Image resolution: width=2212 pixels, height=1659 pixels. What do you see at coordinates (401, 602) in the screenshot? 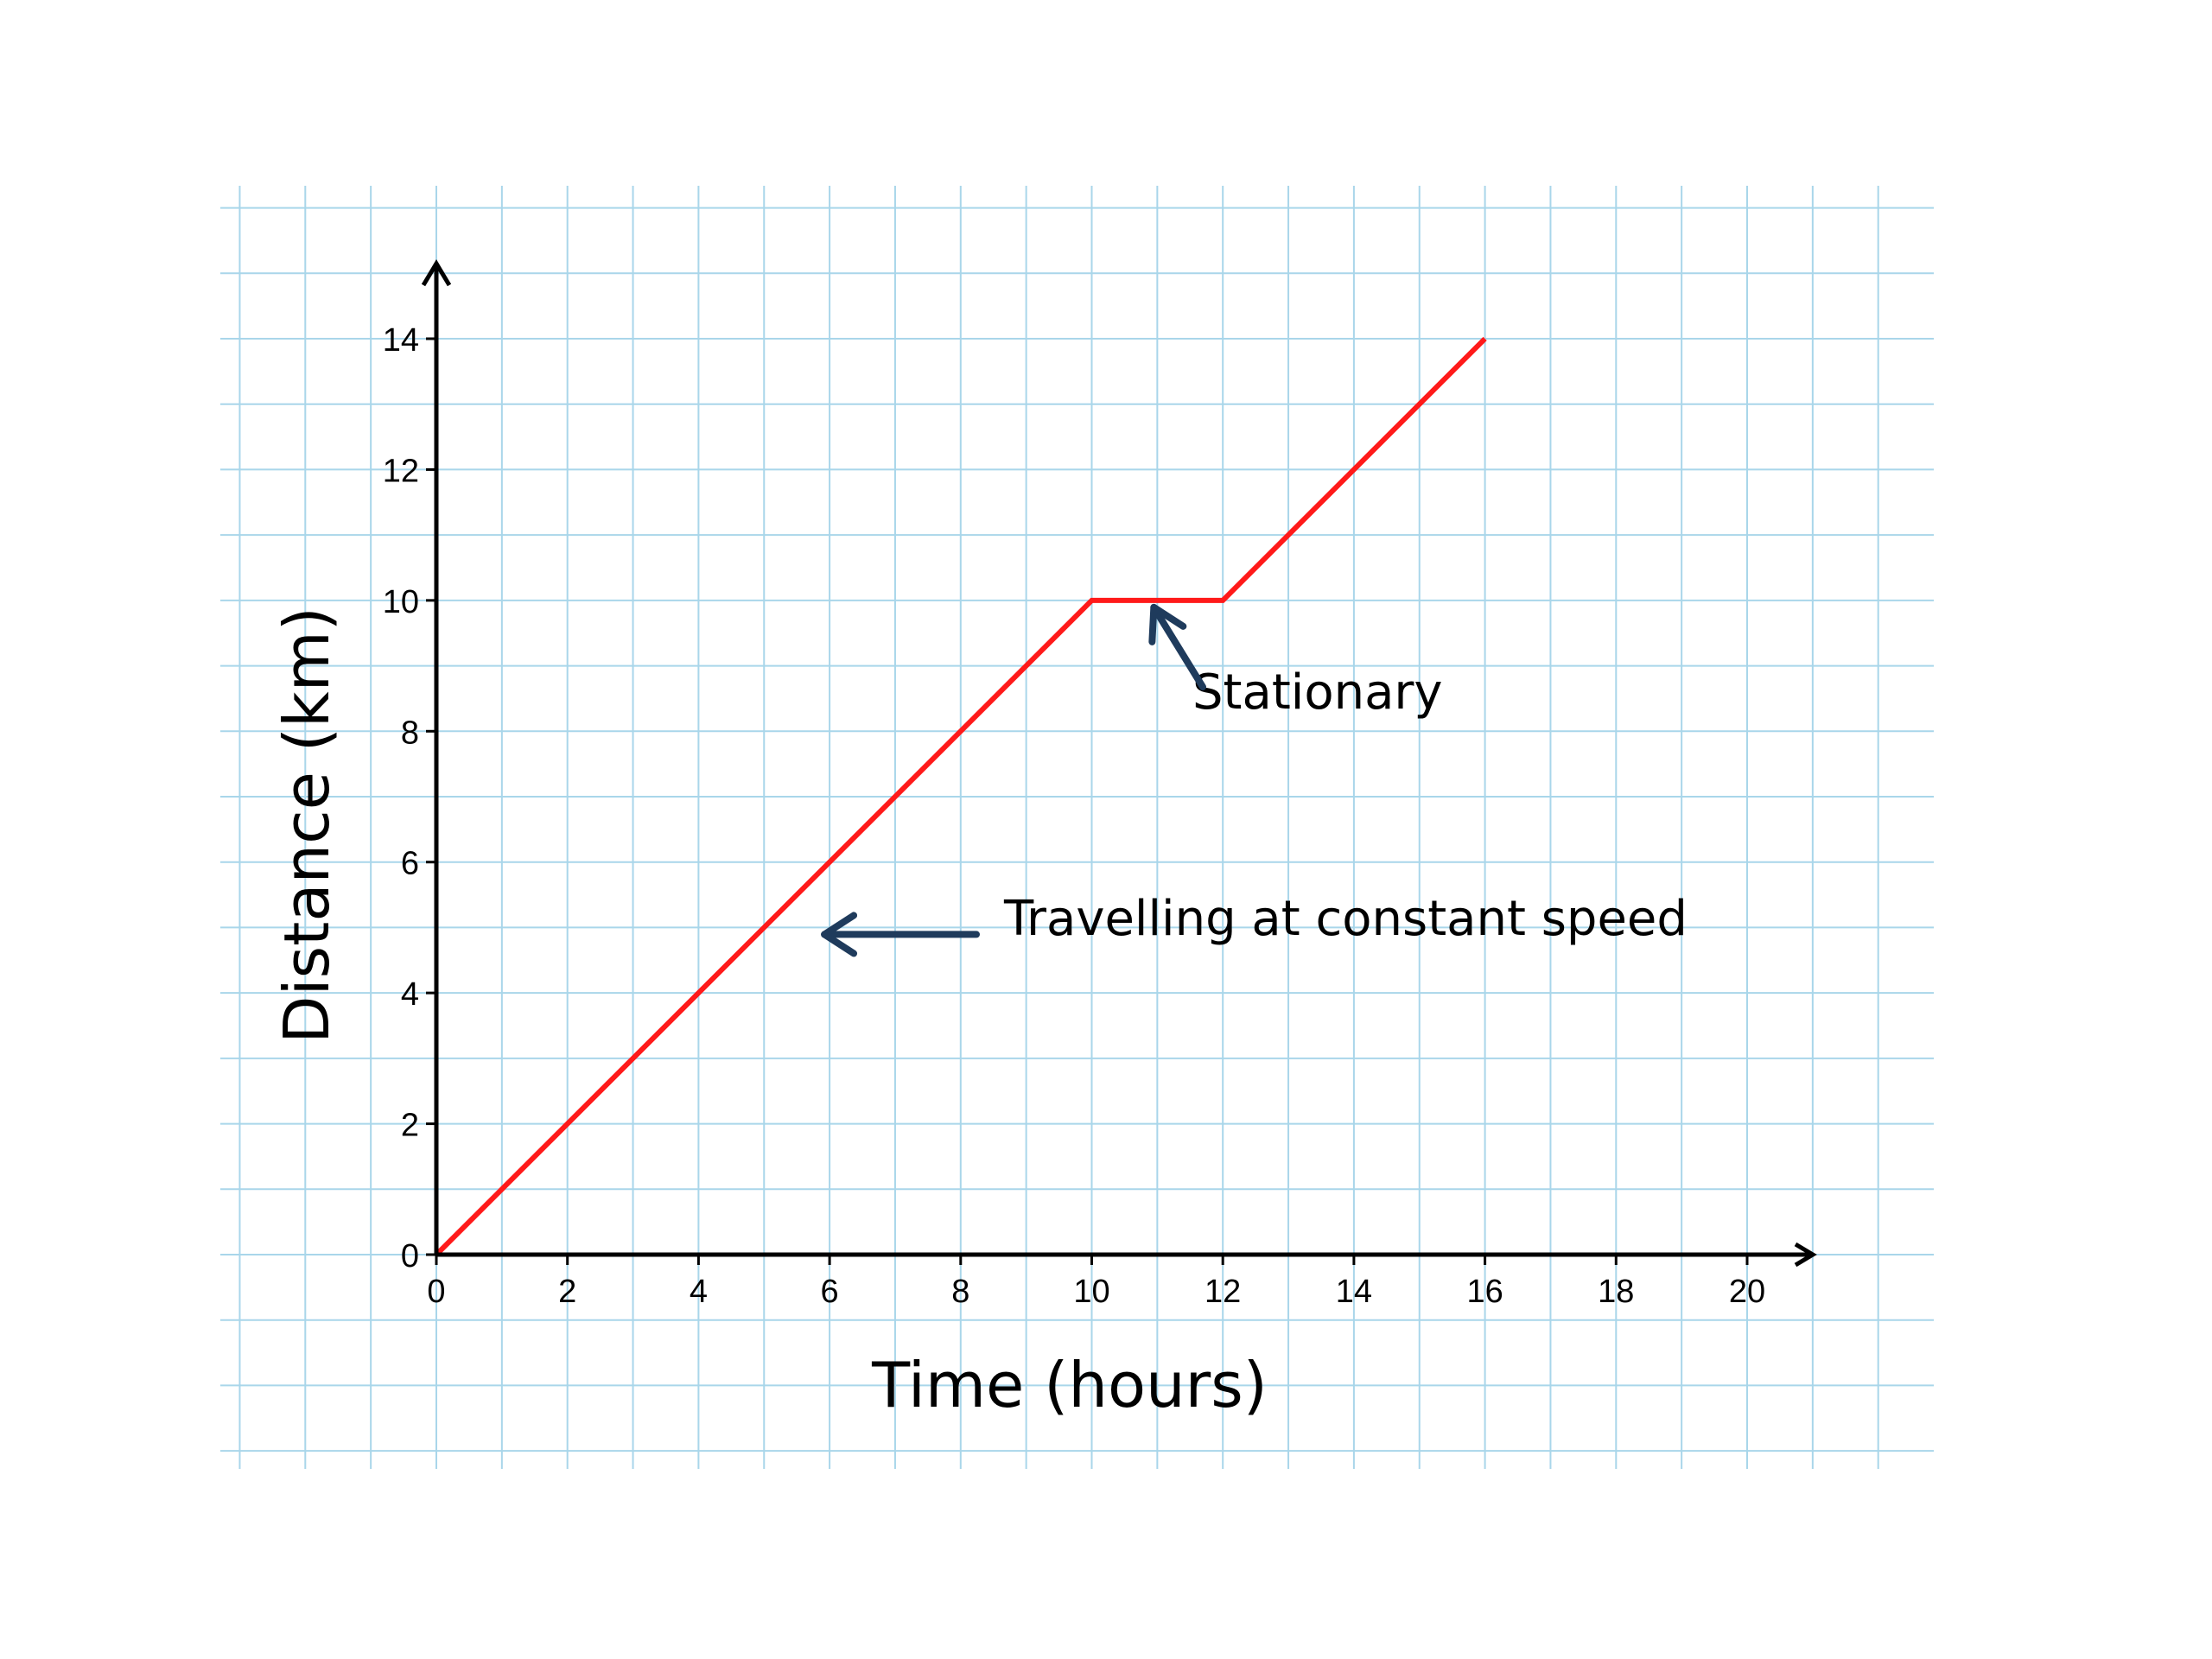
I see `y-tick-label-10: 10` at bounding box center [401, 602].